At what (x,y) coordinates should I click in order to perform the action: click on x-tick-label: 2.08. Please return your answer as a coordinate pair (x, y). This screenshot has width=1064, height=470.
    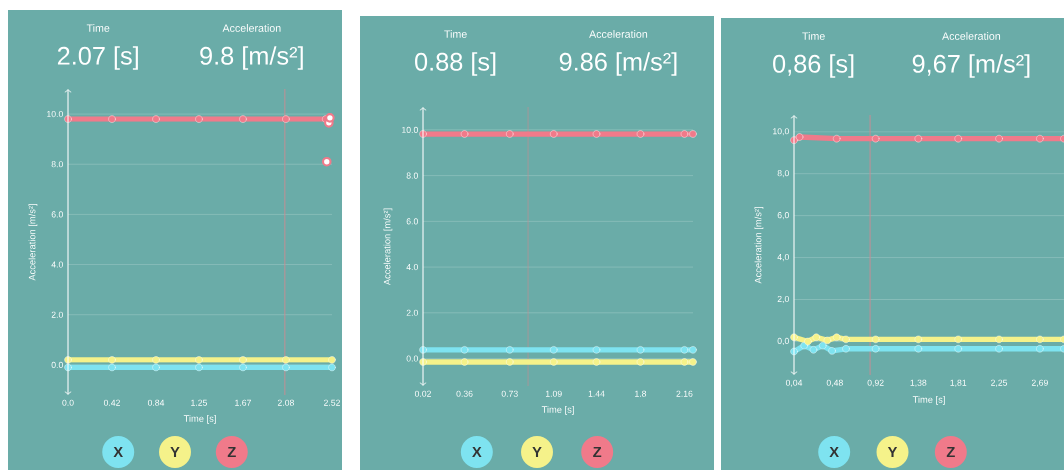
    Looking at the image, I should click on (285, 402).